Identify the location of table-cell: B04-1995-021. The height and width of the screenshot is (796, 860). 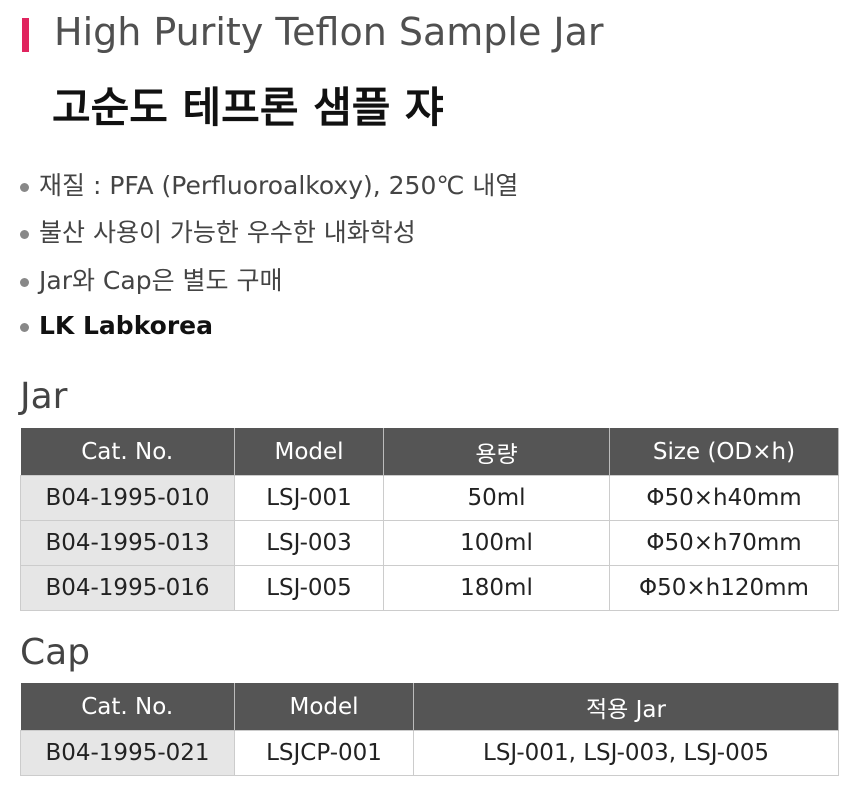
(127, 753).